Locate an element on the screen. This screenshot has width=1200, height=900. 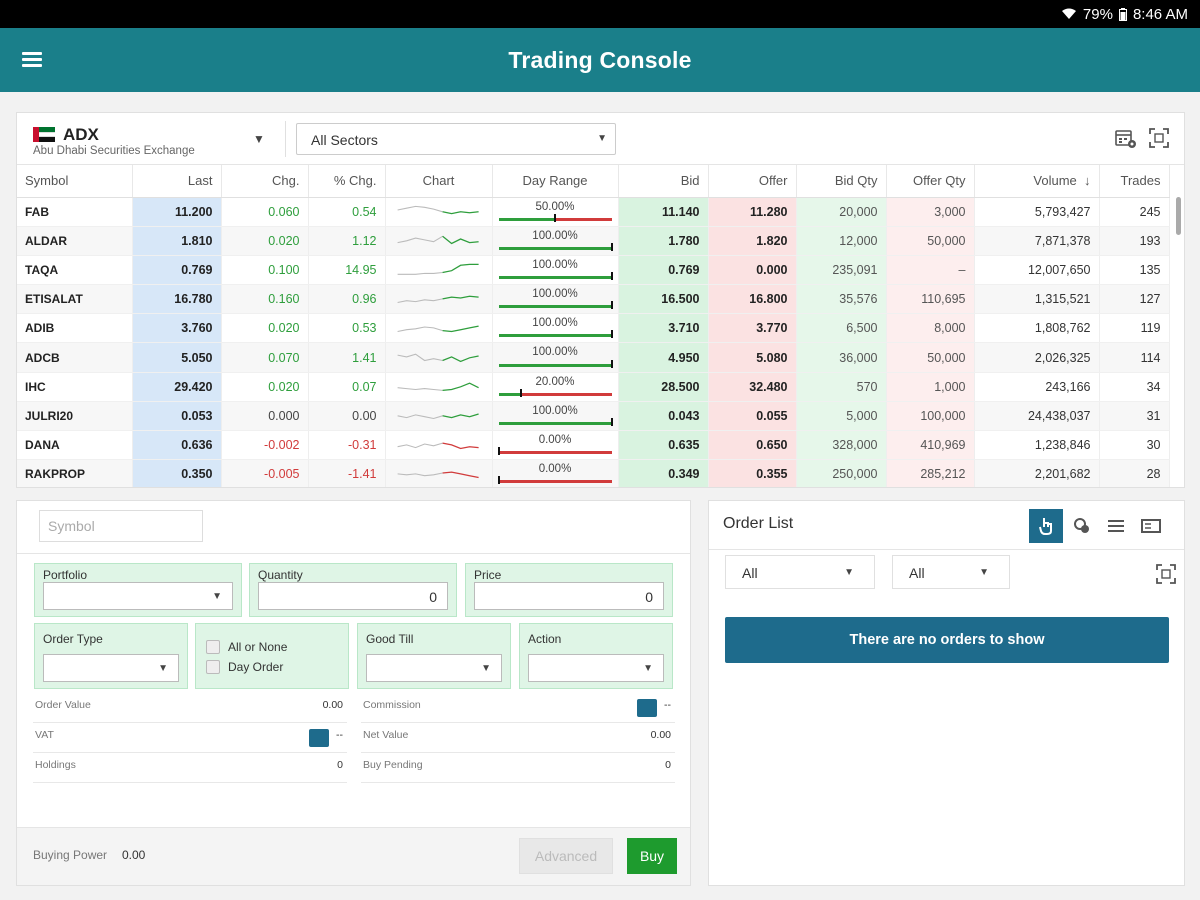
cell-day-range: 20.00% is located at coordinates (555, 387).